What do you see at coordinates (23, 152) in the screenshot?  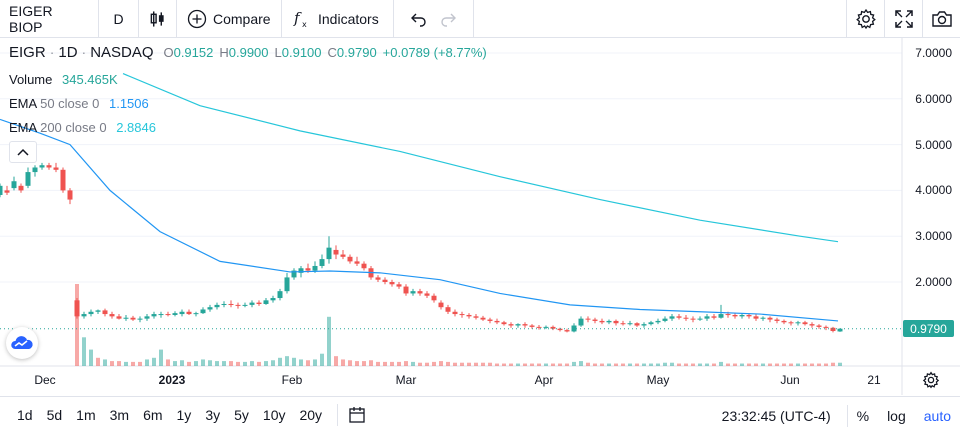 I see `collapse-legend-button` at bounding box center [23, 152].